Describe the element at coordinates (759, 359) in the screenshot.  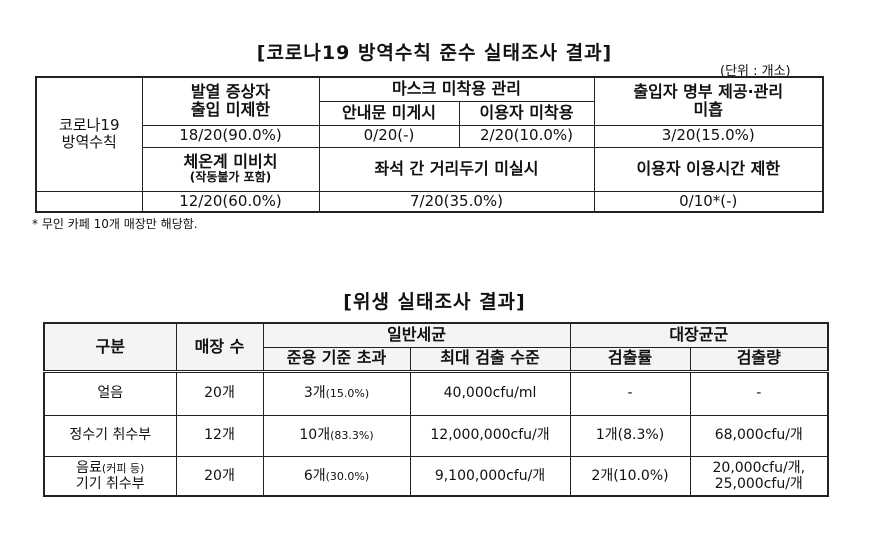
I see `detection-amount-header: 검출량` at that location.